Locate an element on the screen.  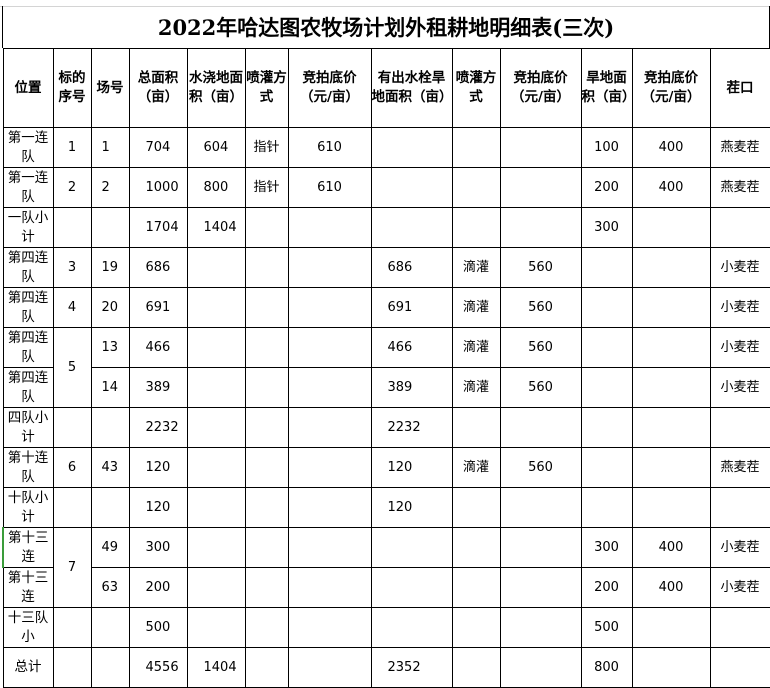
header-spray-method-2: 喷灌方式 is located at coordinates (476, 88).